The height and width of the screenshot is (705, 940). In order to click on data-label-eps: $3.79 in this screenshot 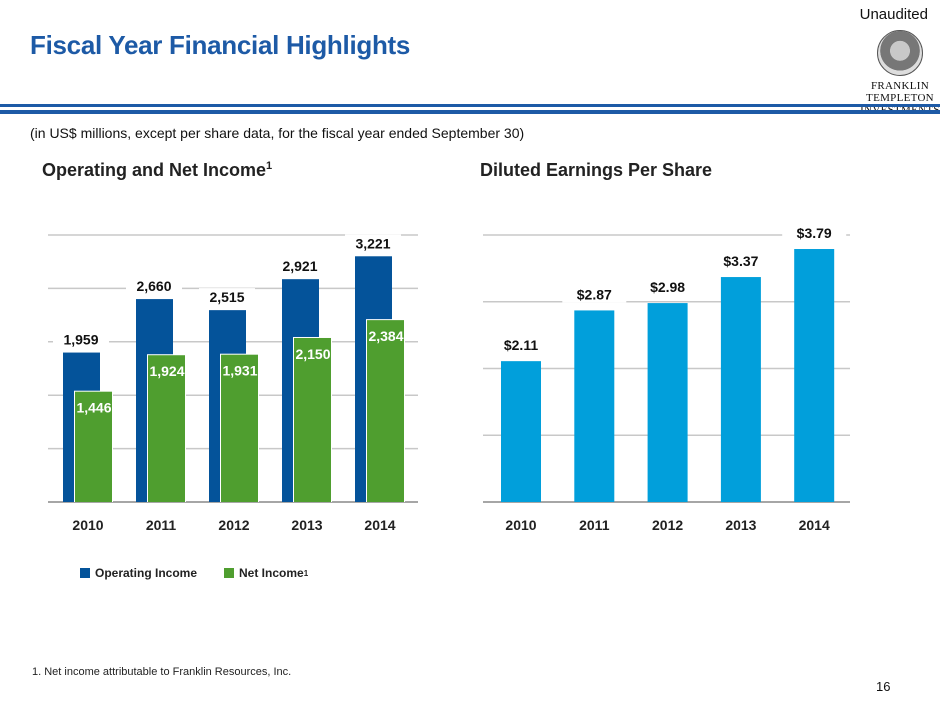, I will do `click(814, 233)`.